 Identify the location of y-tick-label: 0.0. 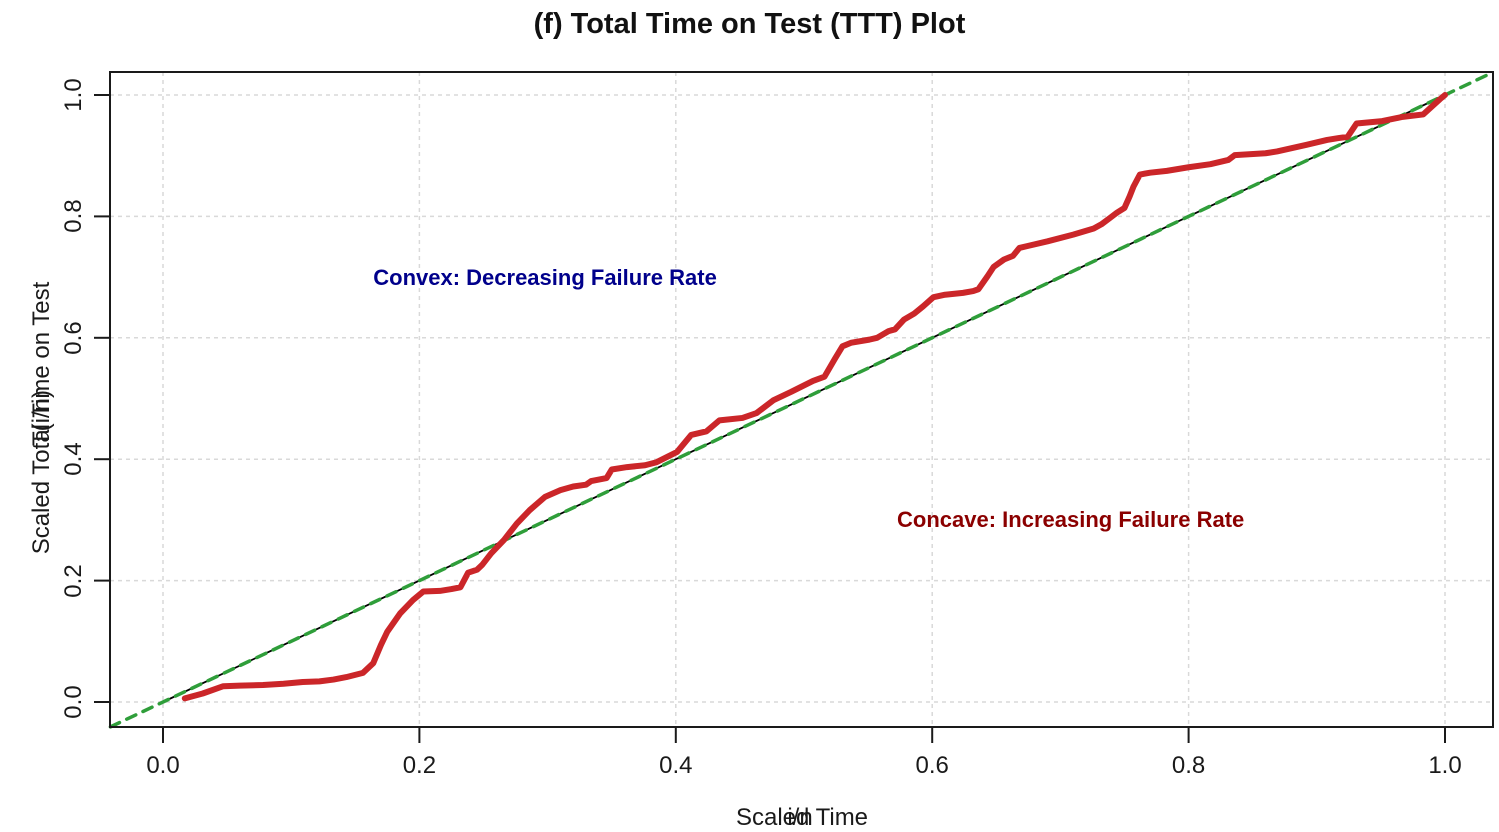
(73, 702).